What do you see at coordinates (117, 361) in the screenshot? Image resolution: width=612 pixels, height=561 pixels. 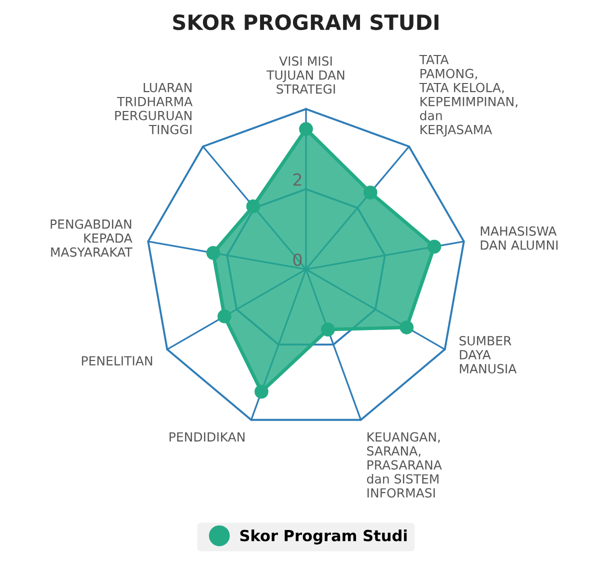 I see `spoke-label: PENELITIAN` at bounding box center [117, 361].